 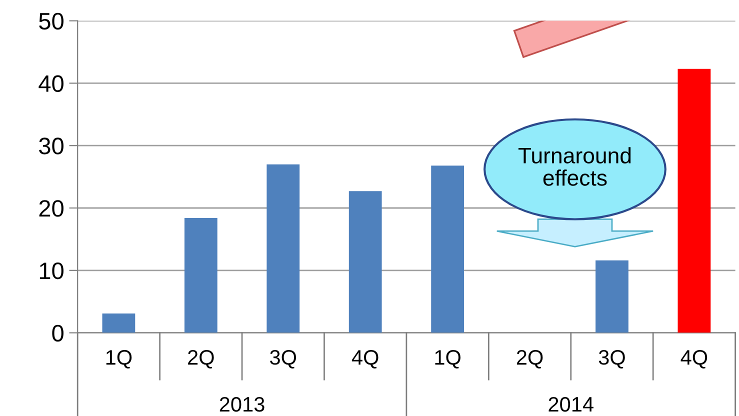 What do you see at coordinates (52, 271) in the screenshot?
I see `y-tick-label: 10` at bounding box center [52, 271].